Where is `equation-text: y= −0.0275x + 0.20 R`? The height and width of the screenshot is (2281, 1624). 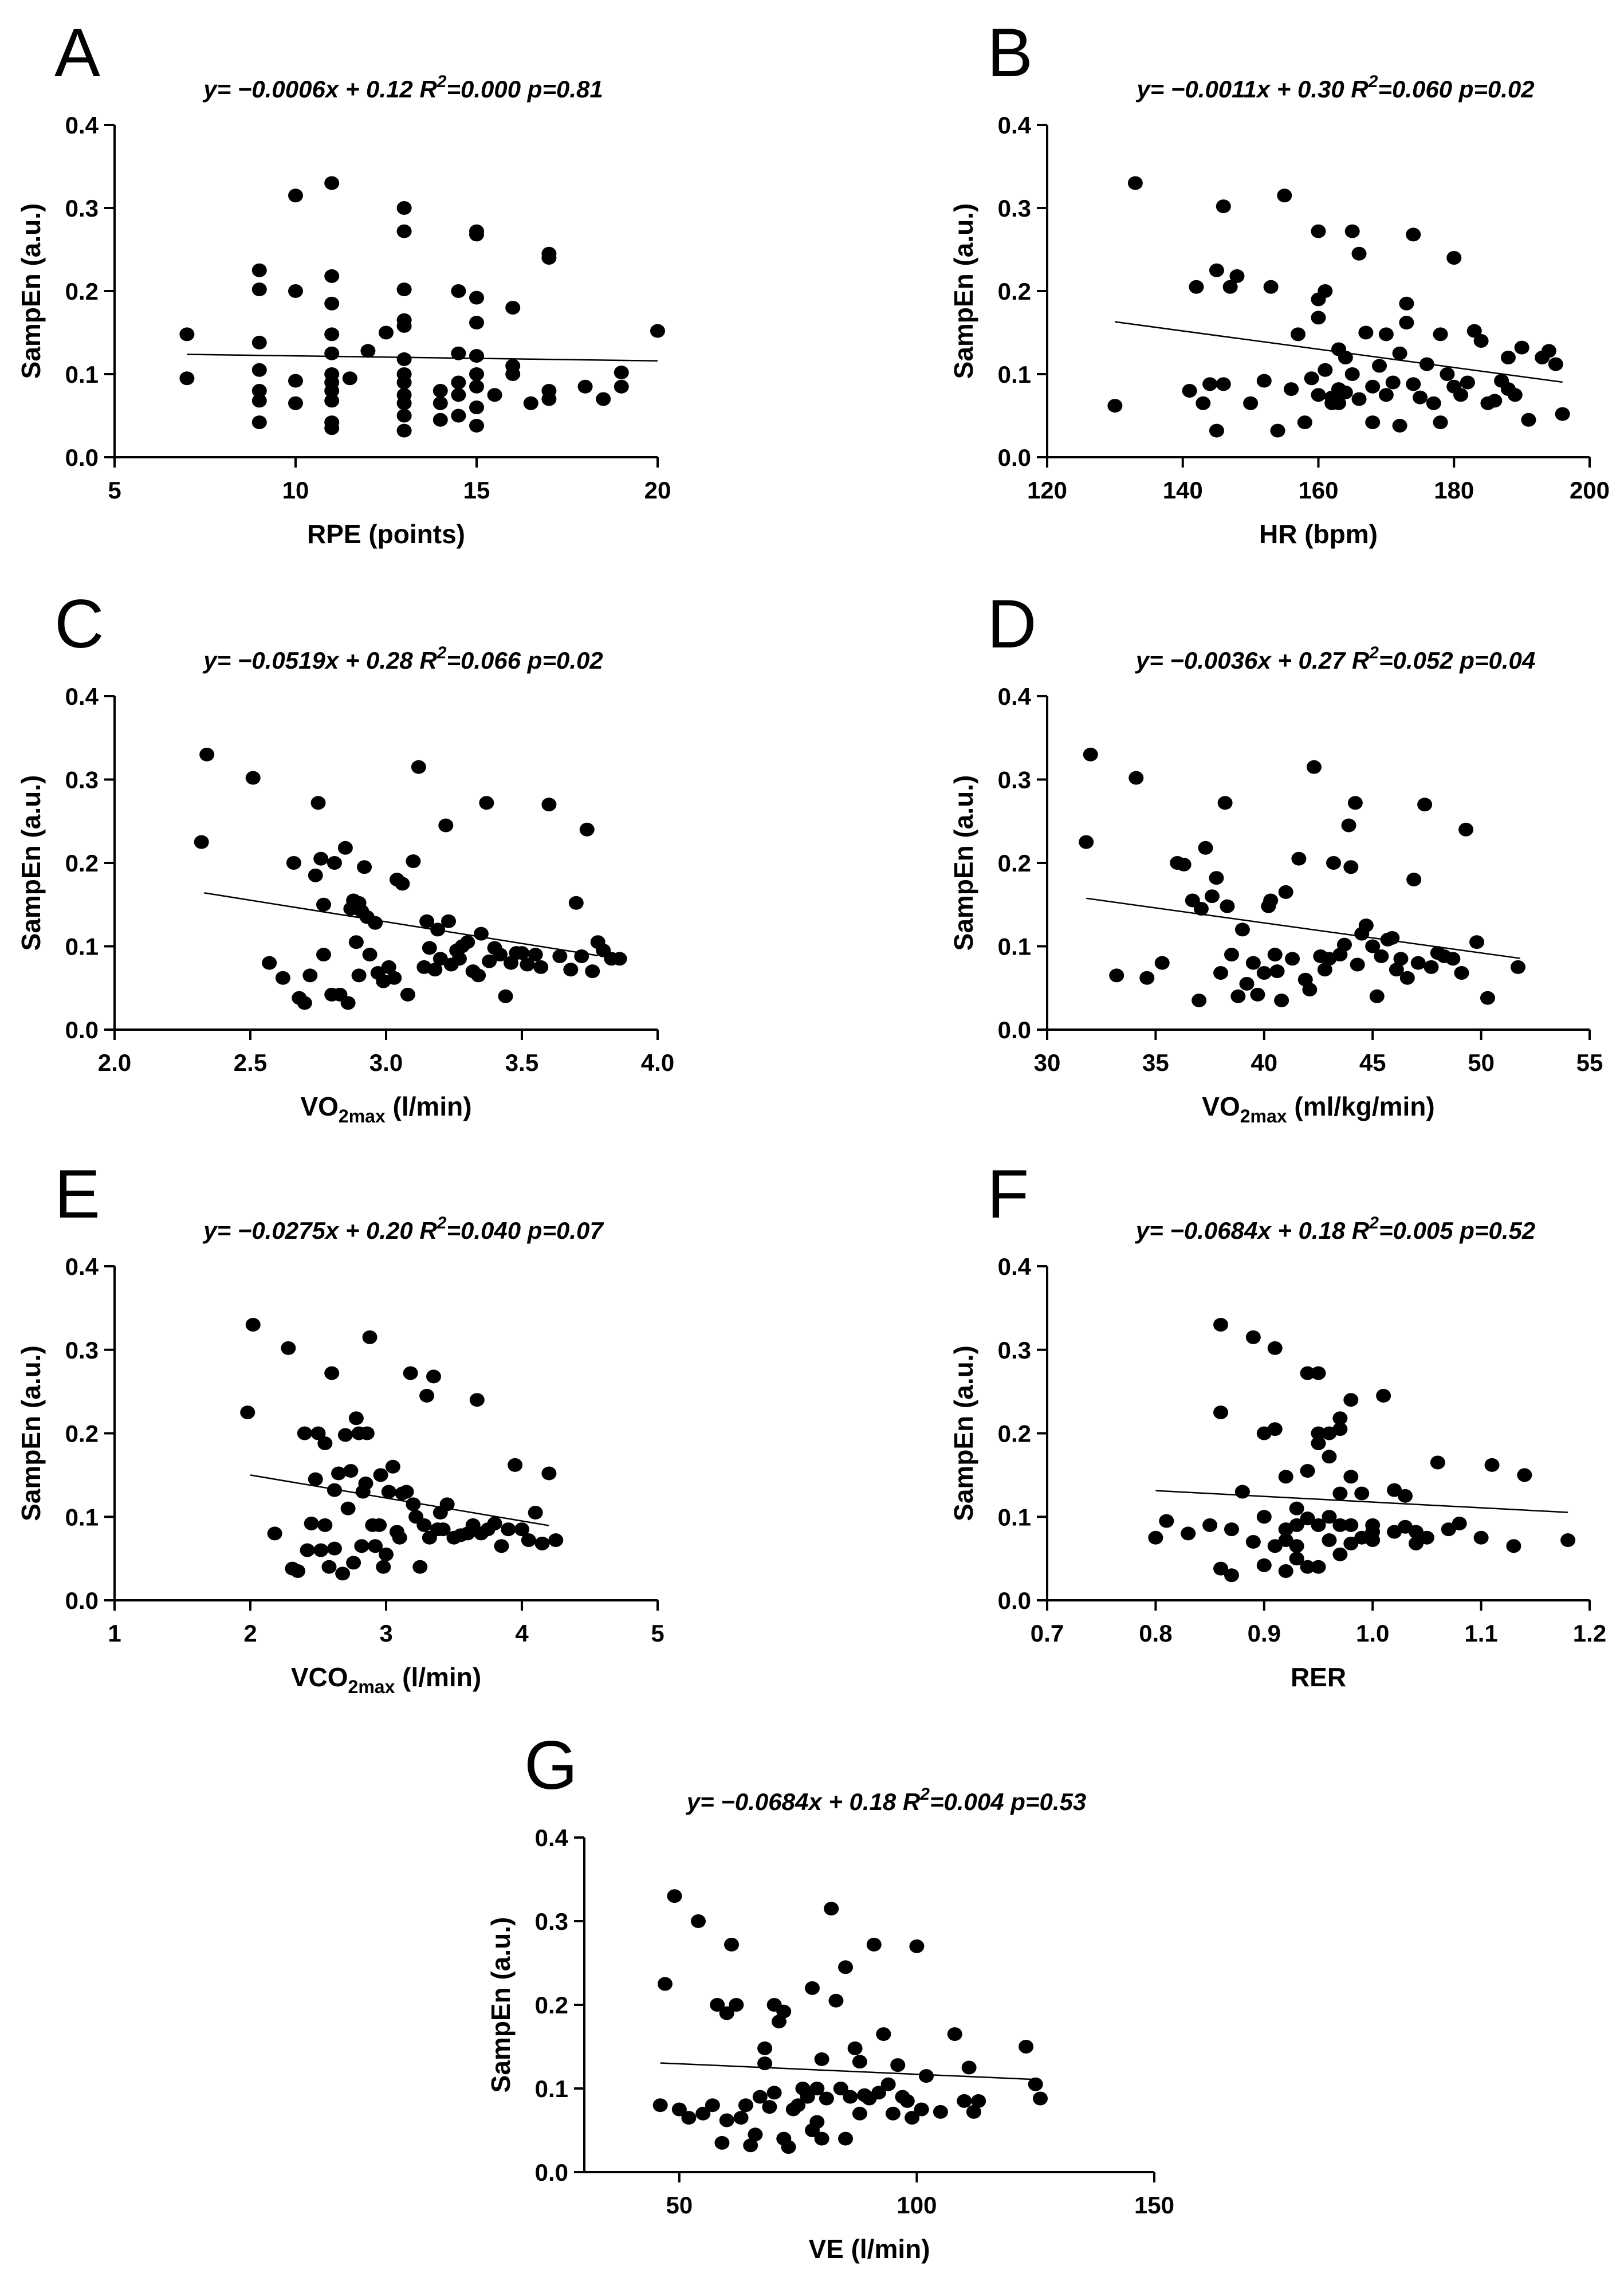
equation-text: y= −0.0275x + 0.20 R is located at coordinates (319, 1230).